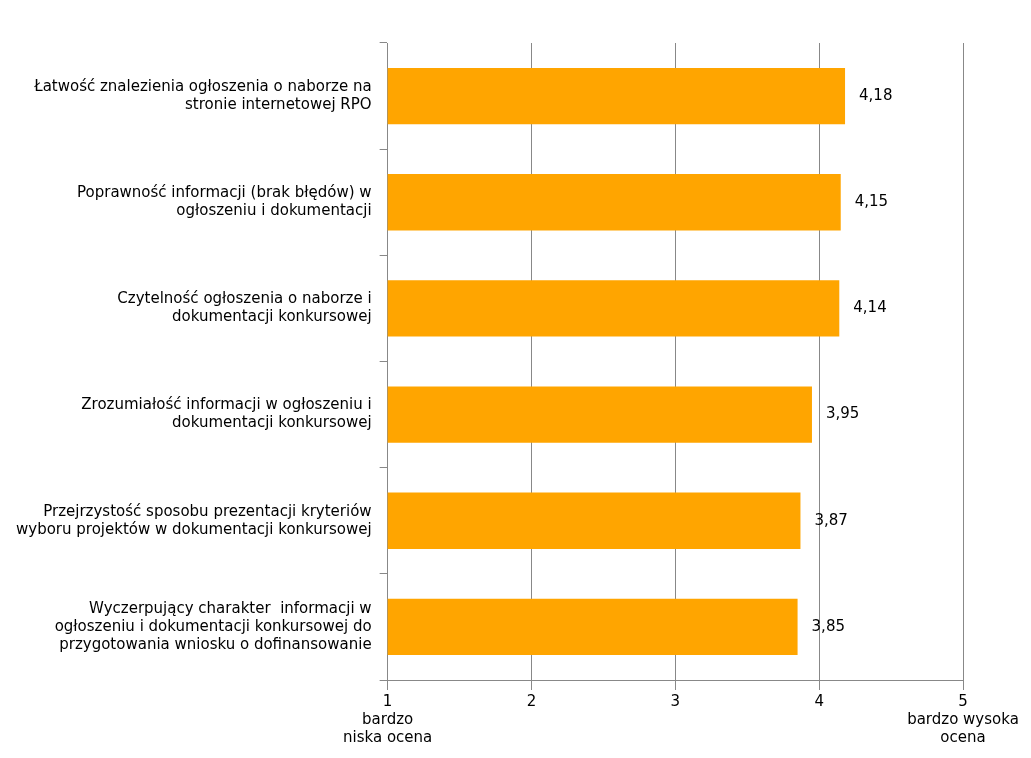 The height and width of the screenshot is (758, 1031). I want to click on y-tick-label: Przejrzystość sposobu prezentacji kryteriów wyboru projektów w dokumentacji konkursowej, so click(193, 519).